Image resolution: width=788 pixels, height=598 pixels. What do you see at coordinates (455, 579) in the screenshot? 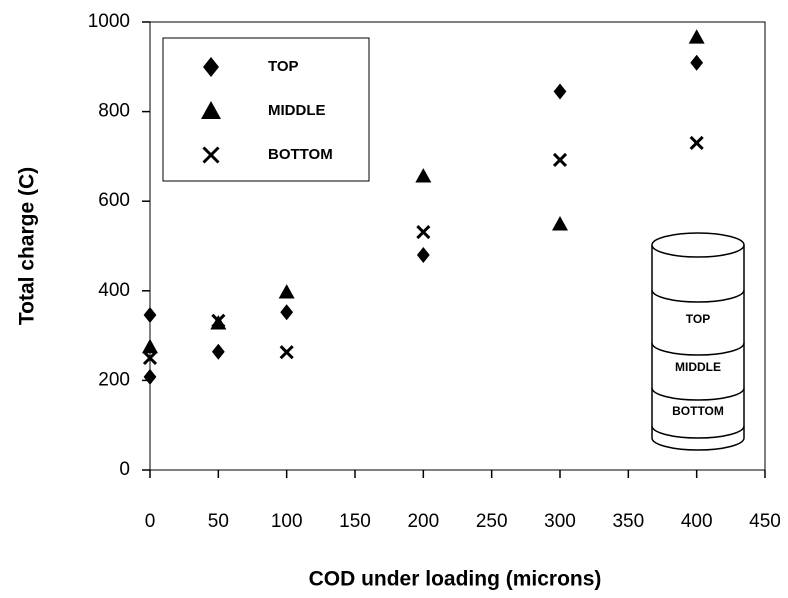
I see `x-axis-title: COD under loading (microns)` at bounding box center [455, 579].